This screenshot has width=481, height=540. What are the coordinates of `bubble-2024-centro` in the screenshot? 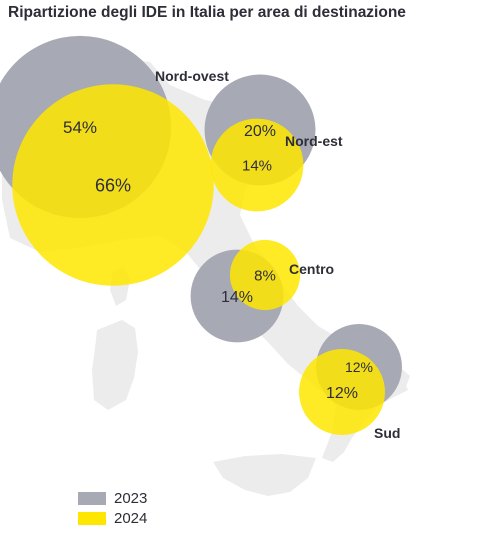 It's located at (265, 275).